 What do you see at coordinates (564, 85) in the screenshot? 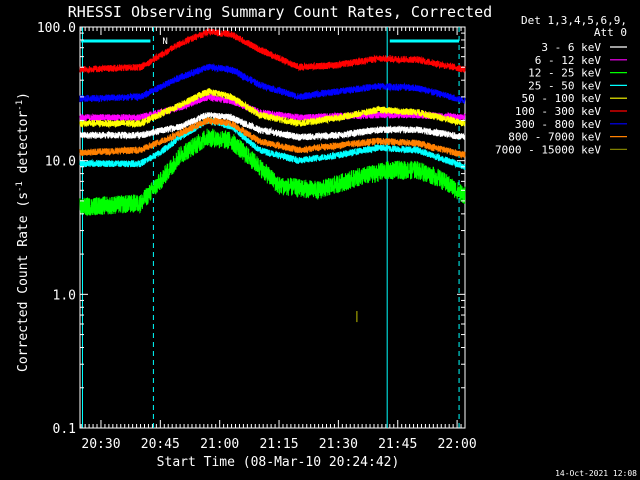
I see `legend-label: 25 - 50 keV` at bounding box center [564, 85].